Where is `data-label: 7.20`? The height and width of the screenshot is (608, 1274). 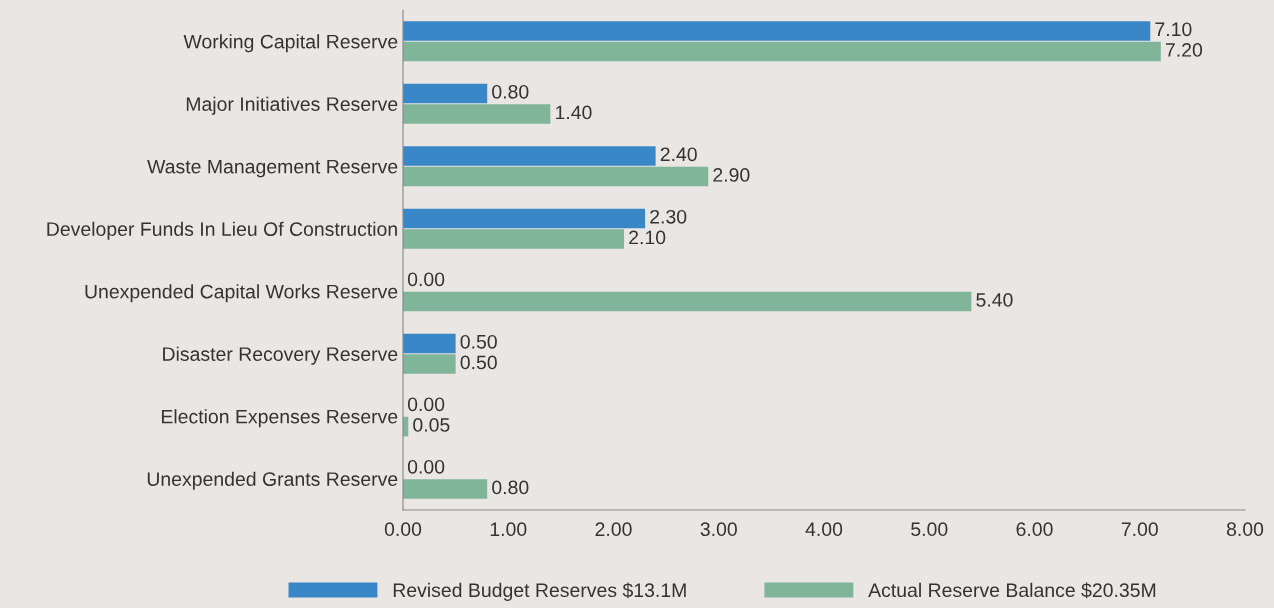 data-label: 7.20 is located at coordinates (1184, 50).